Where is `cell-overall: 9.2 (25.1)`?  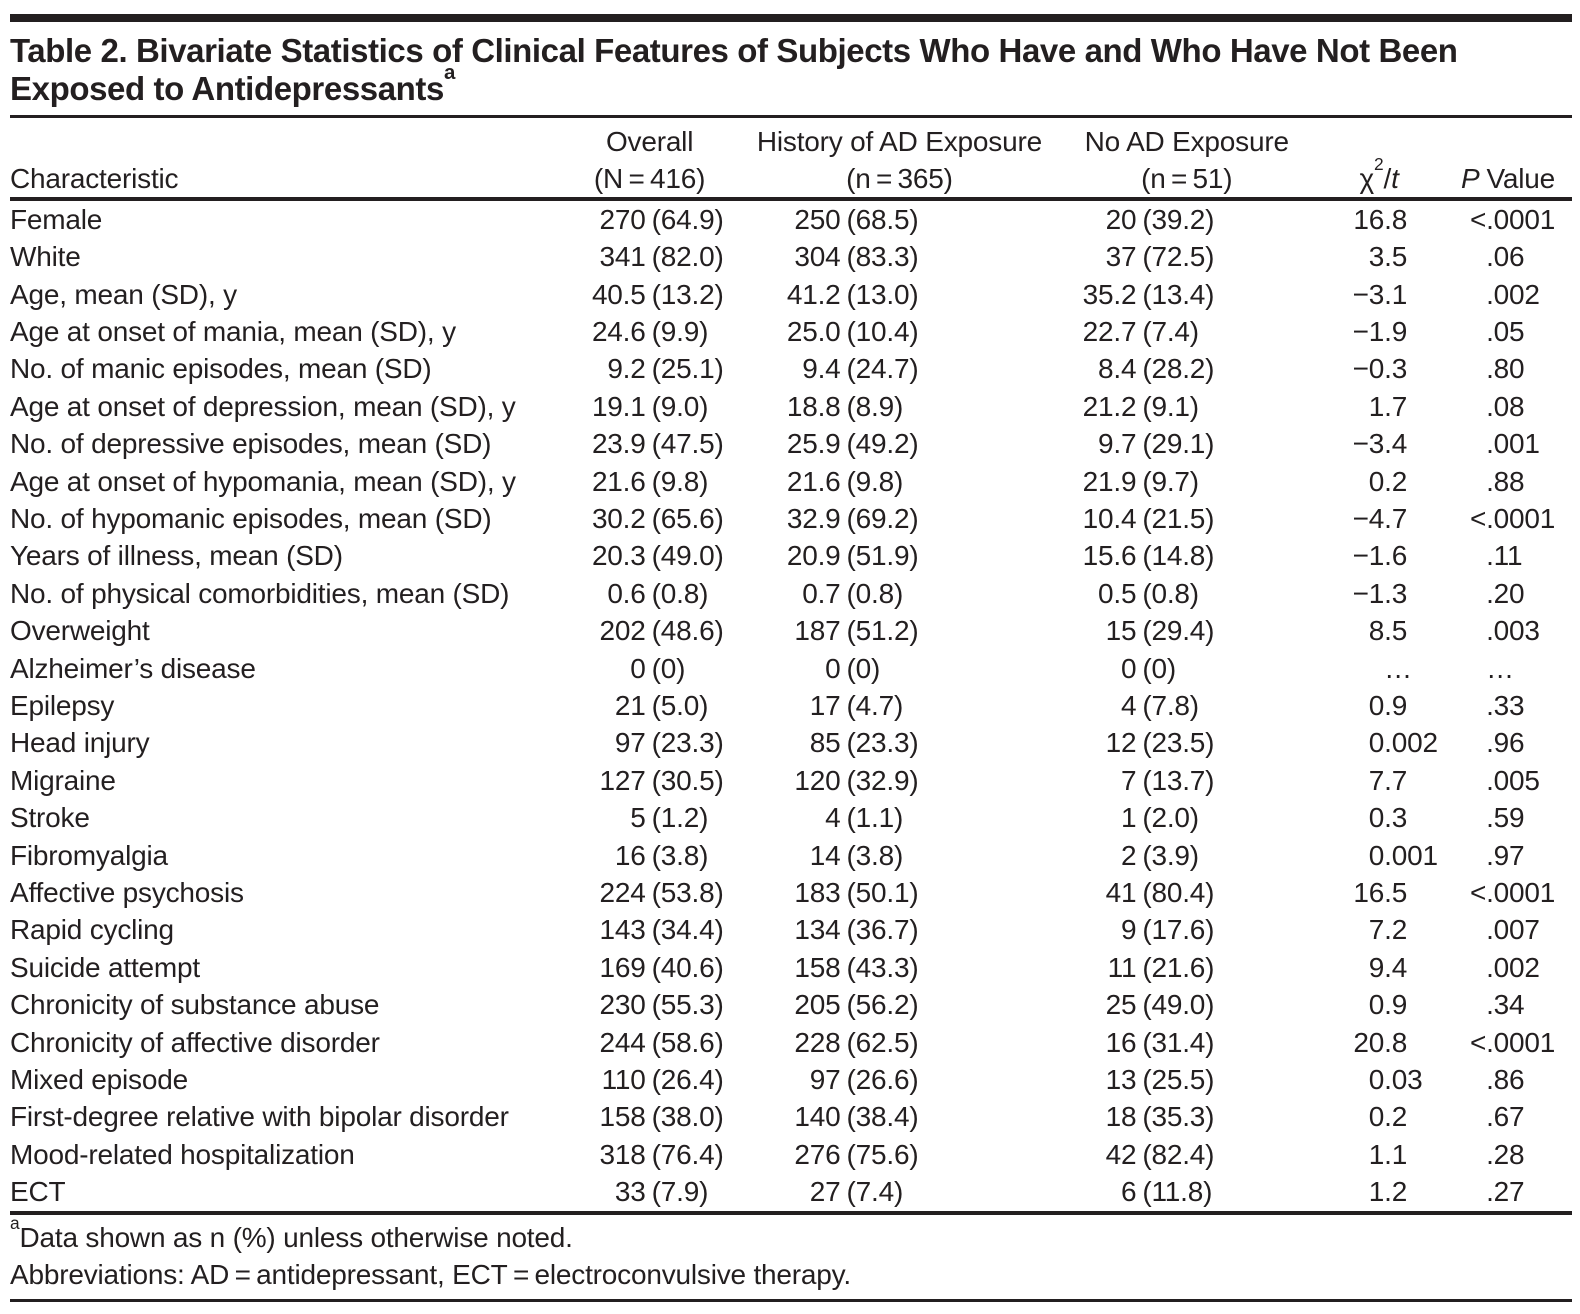 cell-overall: 9.2 (25.1) is located at coordinates (665, 369).